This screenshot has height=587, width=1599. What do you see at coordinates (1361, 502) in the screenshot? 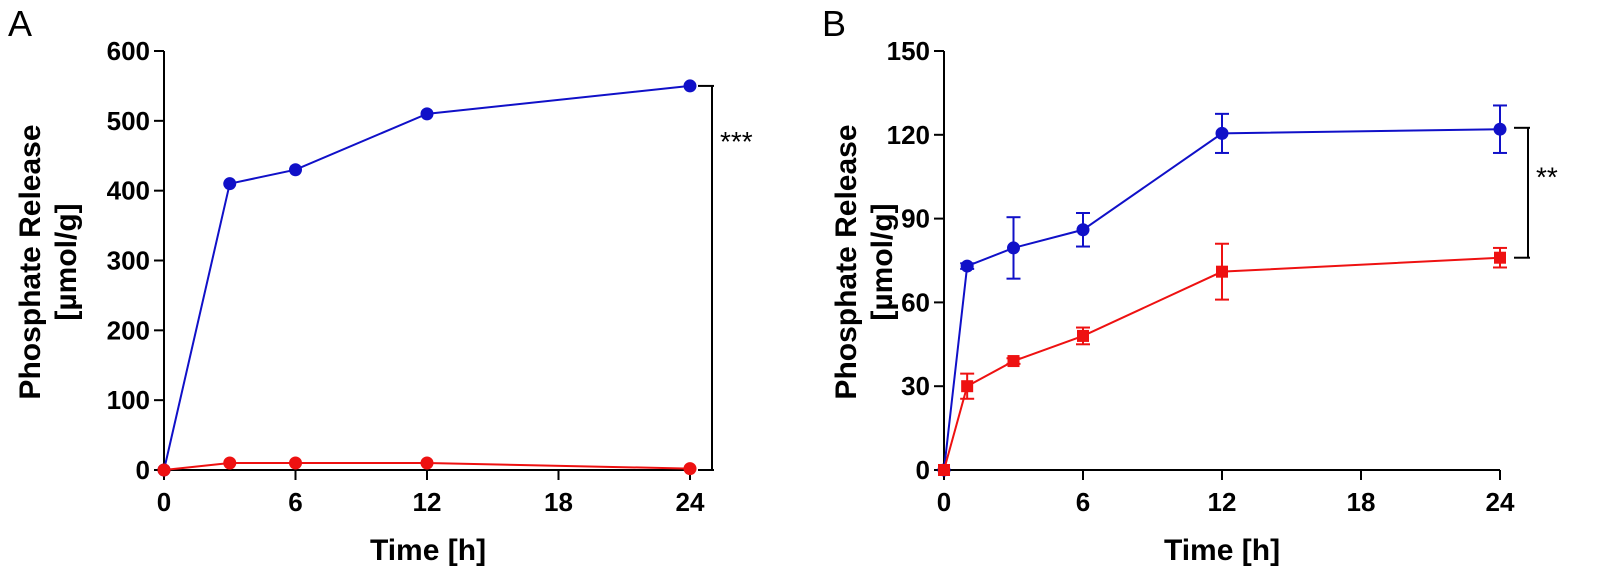
I see `panel-b-x-tick-label: 18` at bounding box center [1361, 502].